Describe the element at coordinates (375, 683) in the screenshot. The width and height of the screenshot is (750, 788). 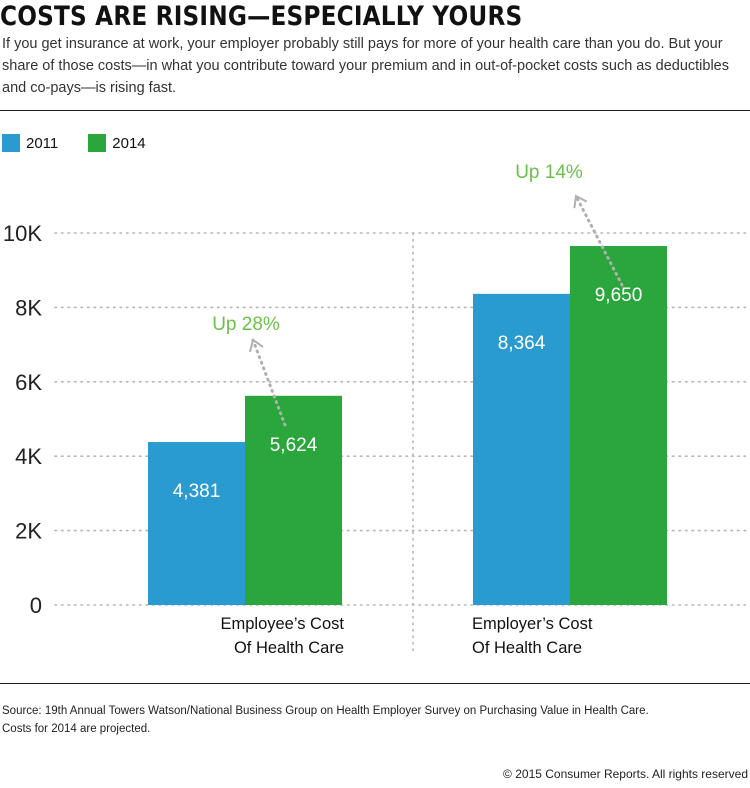
I see `bottom-divider` at that location.